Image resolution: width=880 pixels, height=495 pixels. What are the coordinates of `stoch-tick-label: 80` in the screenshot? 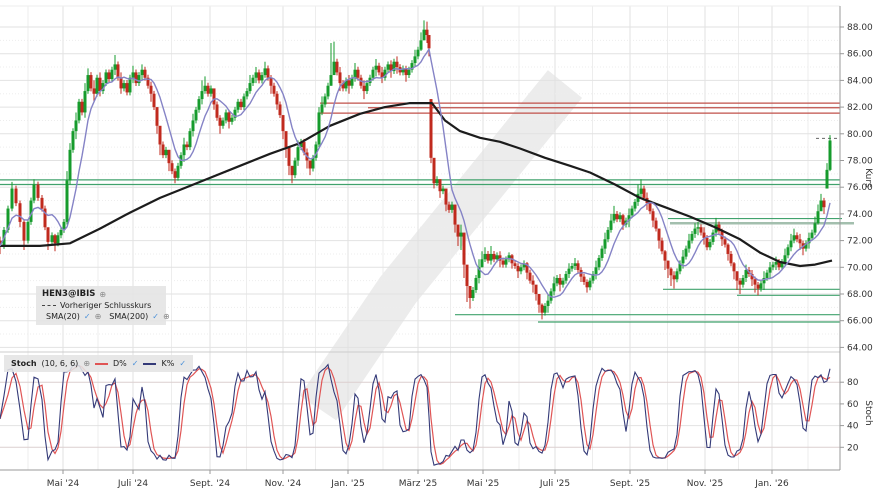 It's located at (853, 383).